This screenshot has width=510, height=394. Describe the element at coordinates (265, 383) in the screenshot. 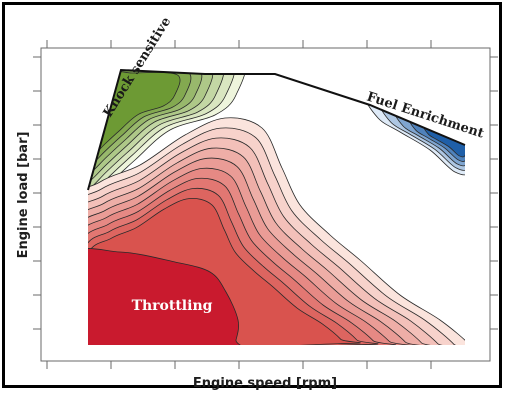

I see `x-axis-title: Engine speed [rpm]` at that location.